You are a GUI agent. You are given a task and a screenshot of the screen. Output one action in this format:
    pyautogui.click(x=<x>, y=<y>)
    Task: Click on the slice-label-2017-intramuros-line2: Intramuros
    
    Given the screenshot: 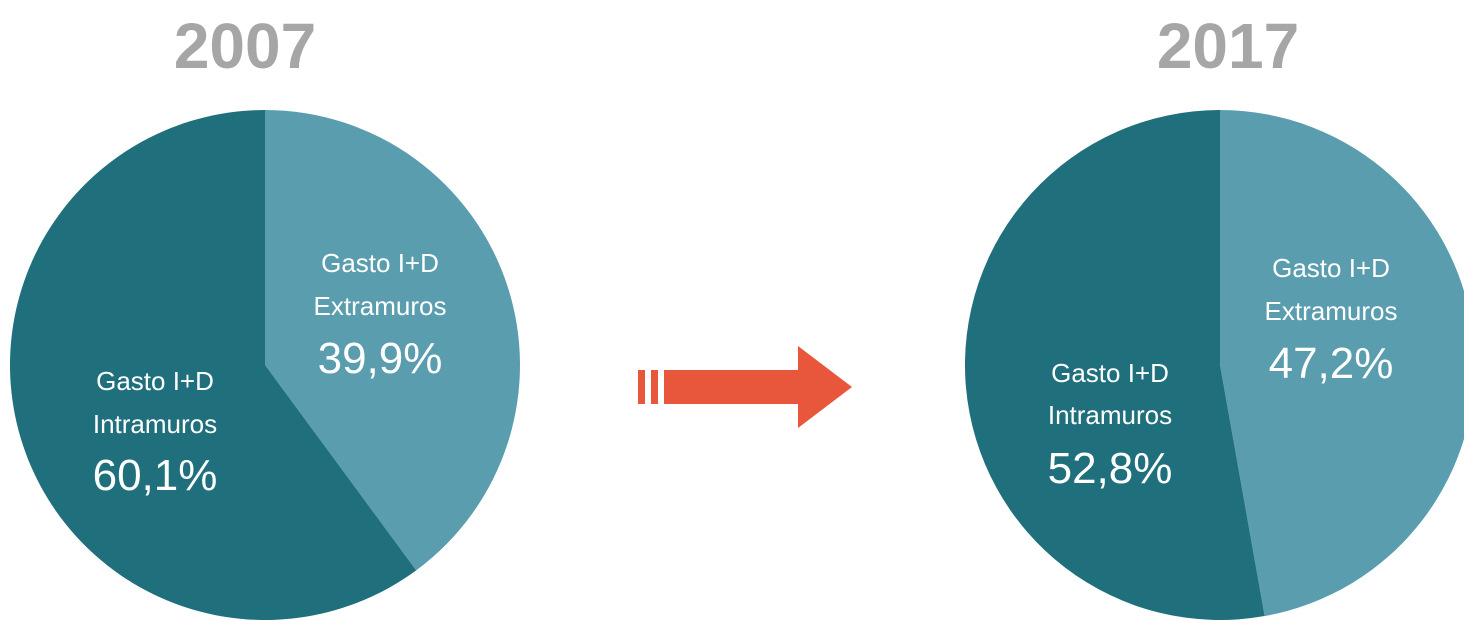 What is the action you would take?
    pyautogui.click(x=1110, y=415)
    